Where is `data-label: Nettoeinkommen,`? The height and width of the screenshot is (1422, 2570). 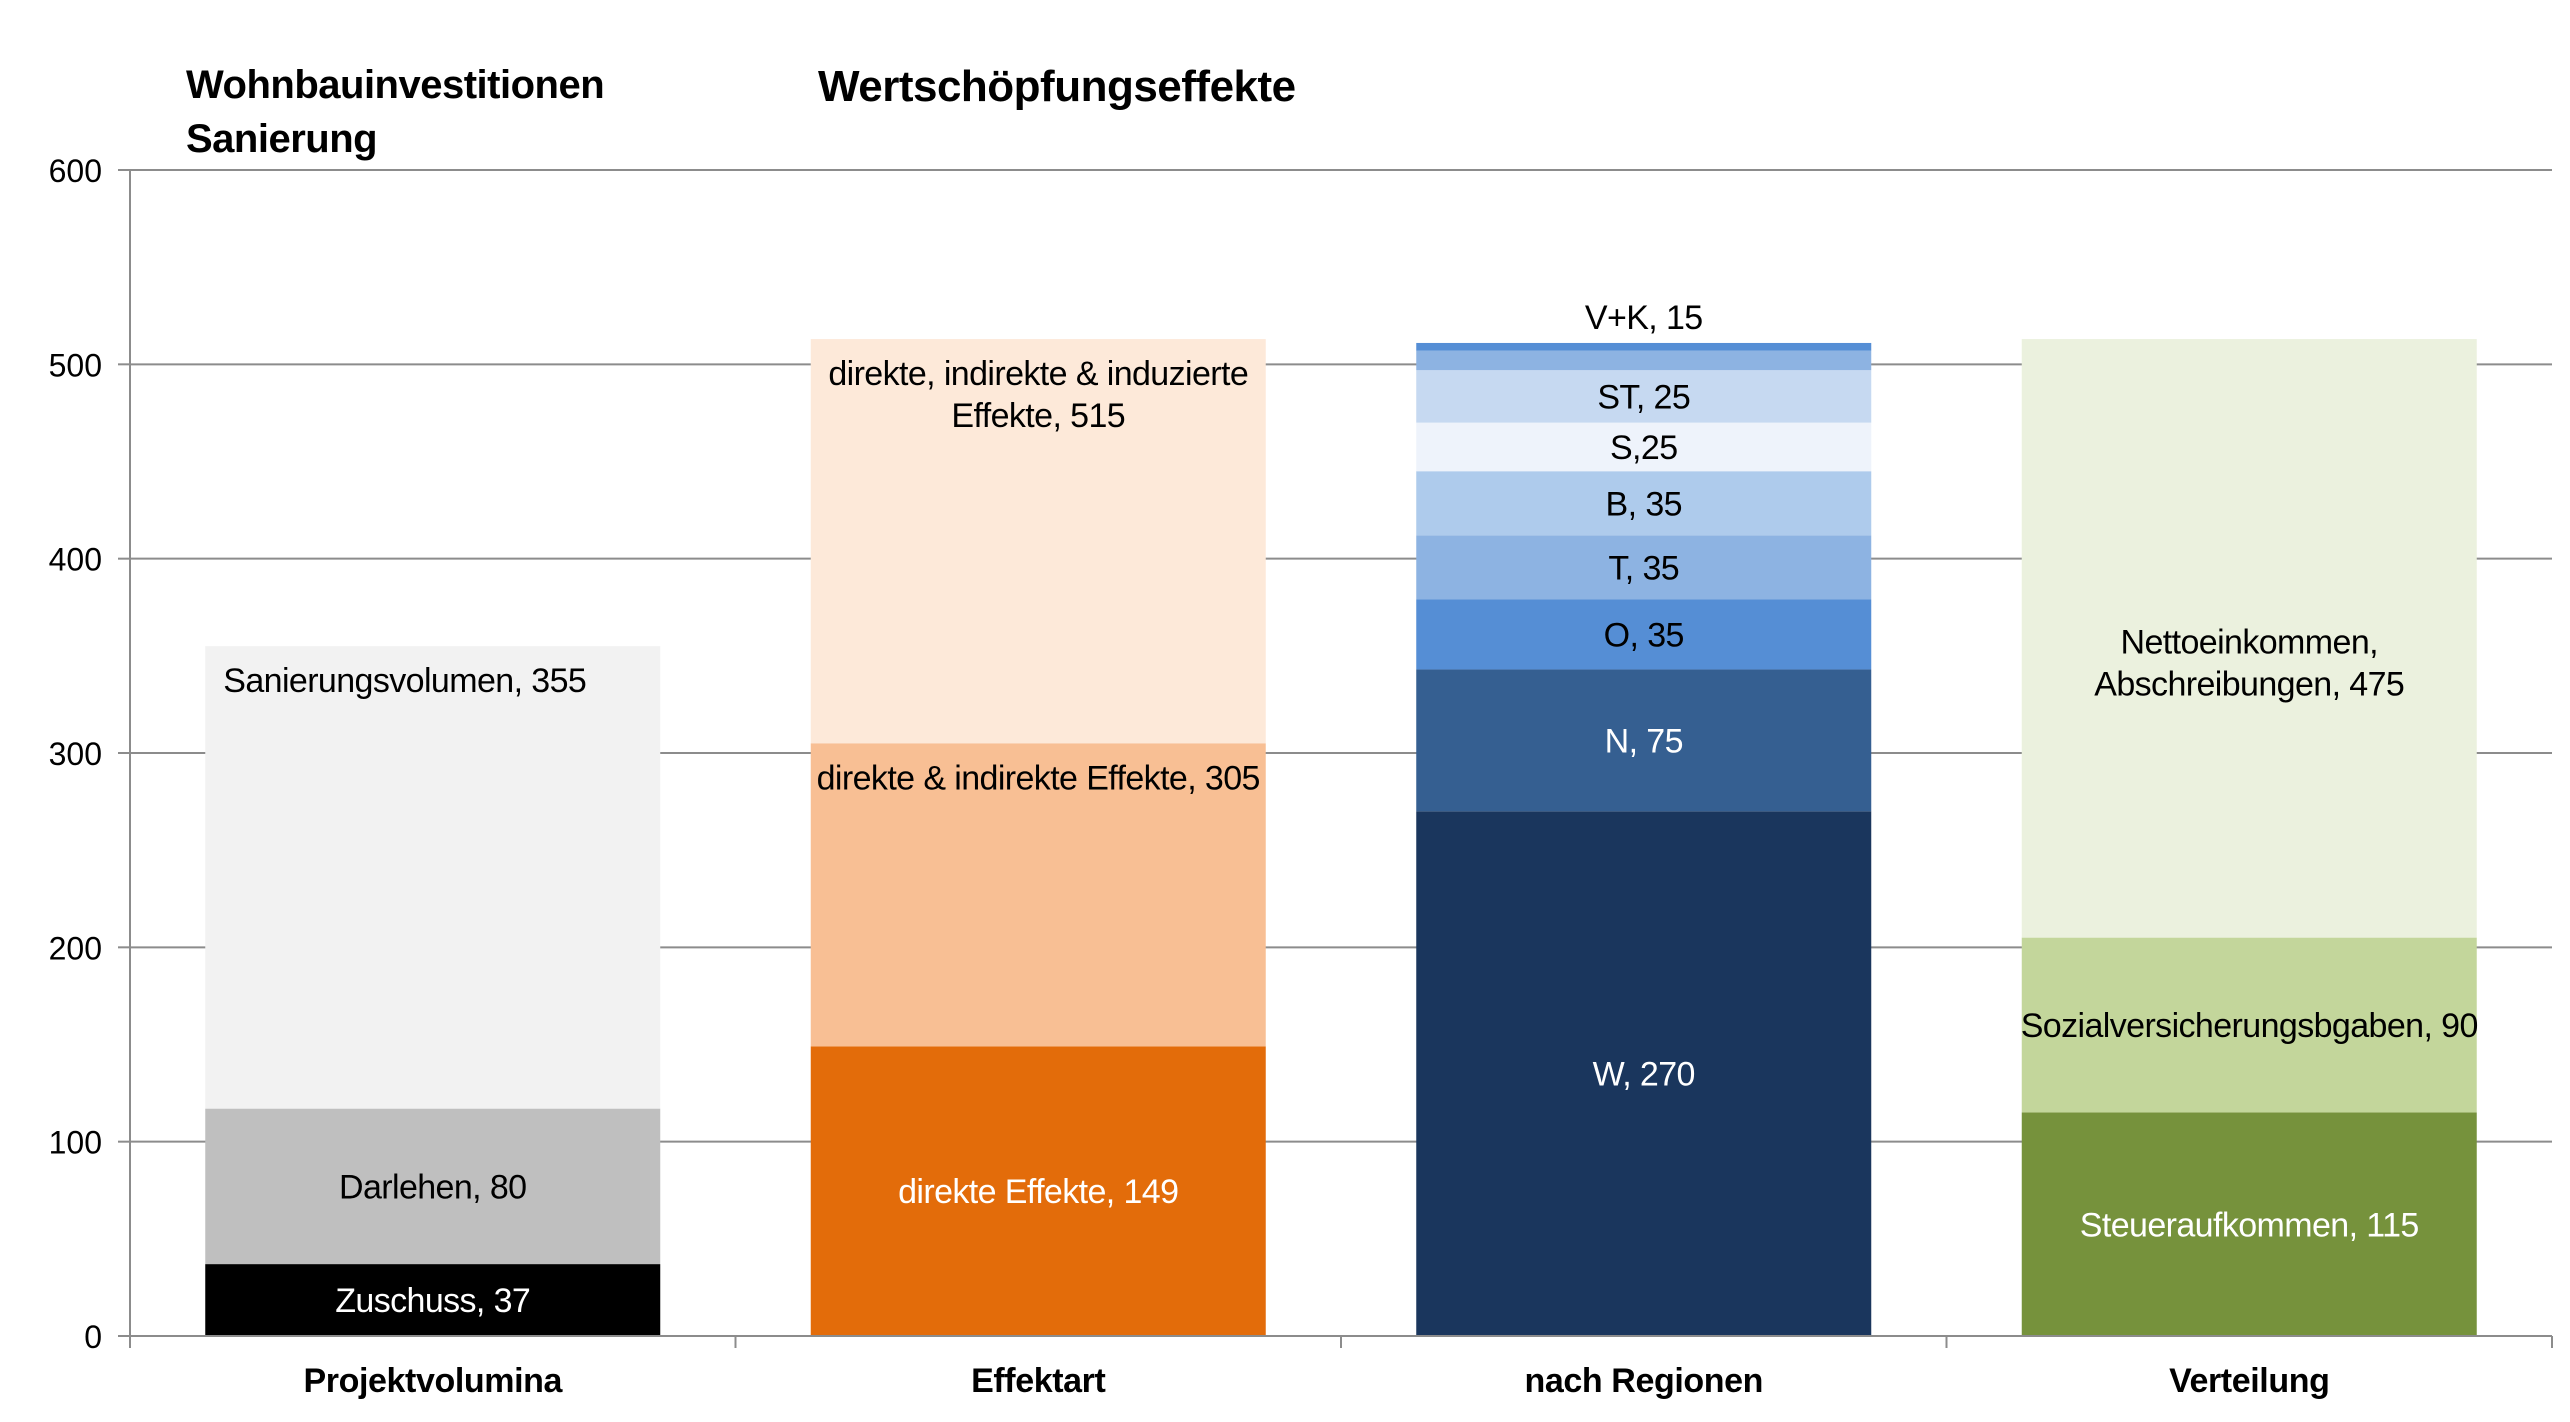 data-label: Nettoeinkommen, is located at coordinates (2249, 642).